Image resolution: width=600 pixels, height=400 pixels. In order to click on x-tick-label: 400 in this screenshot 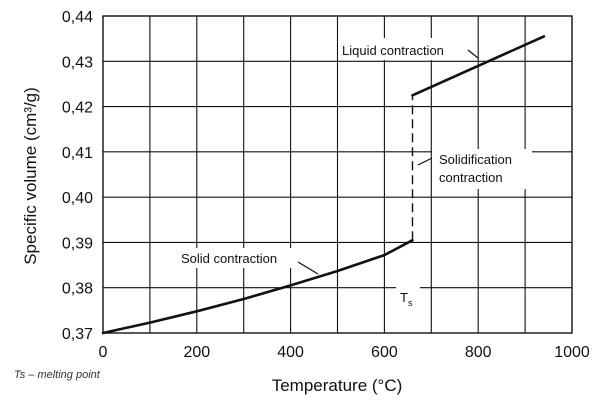, I will do `click(290, 352)`.